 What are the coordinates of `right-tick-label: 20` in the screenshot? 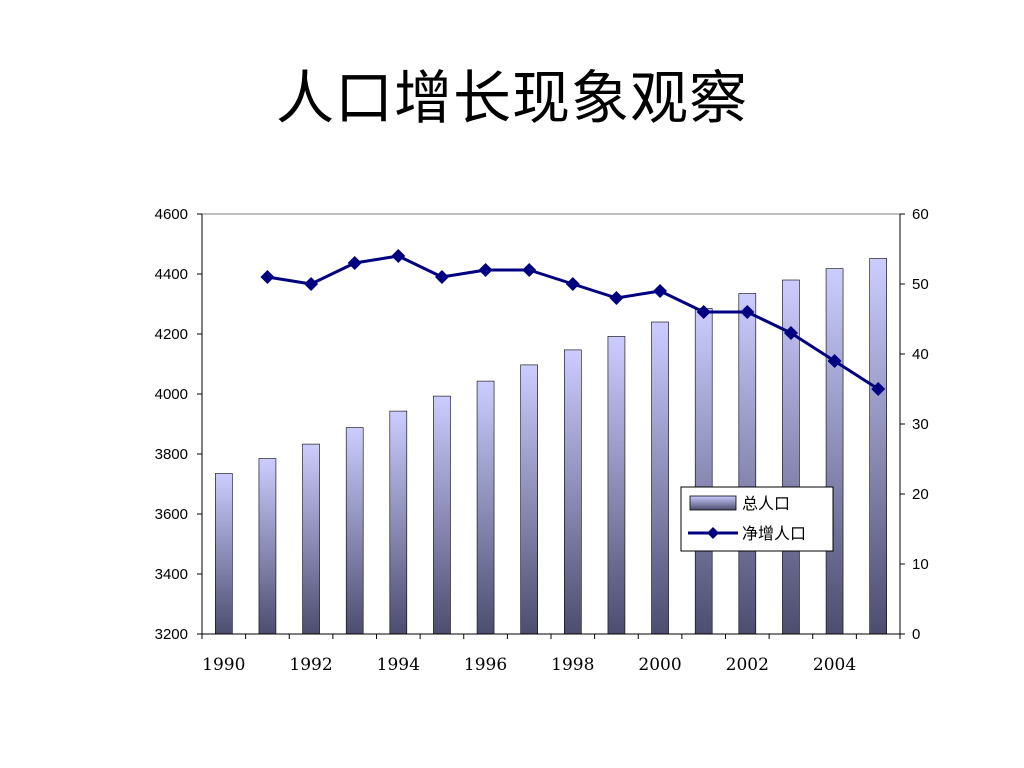 It's located at (920, 494).